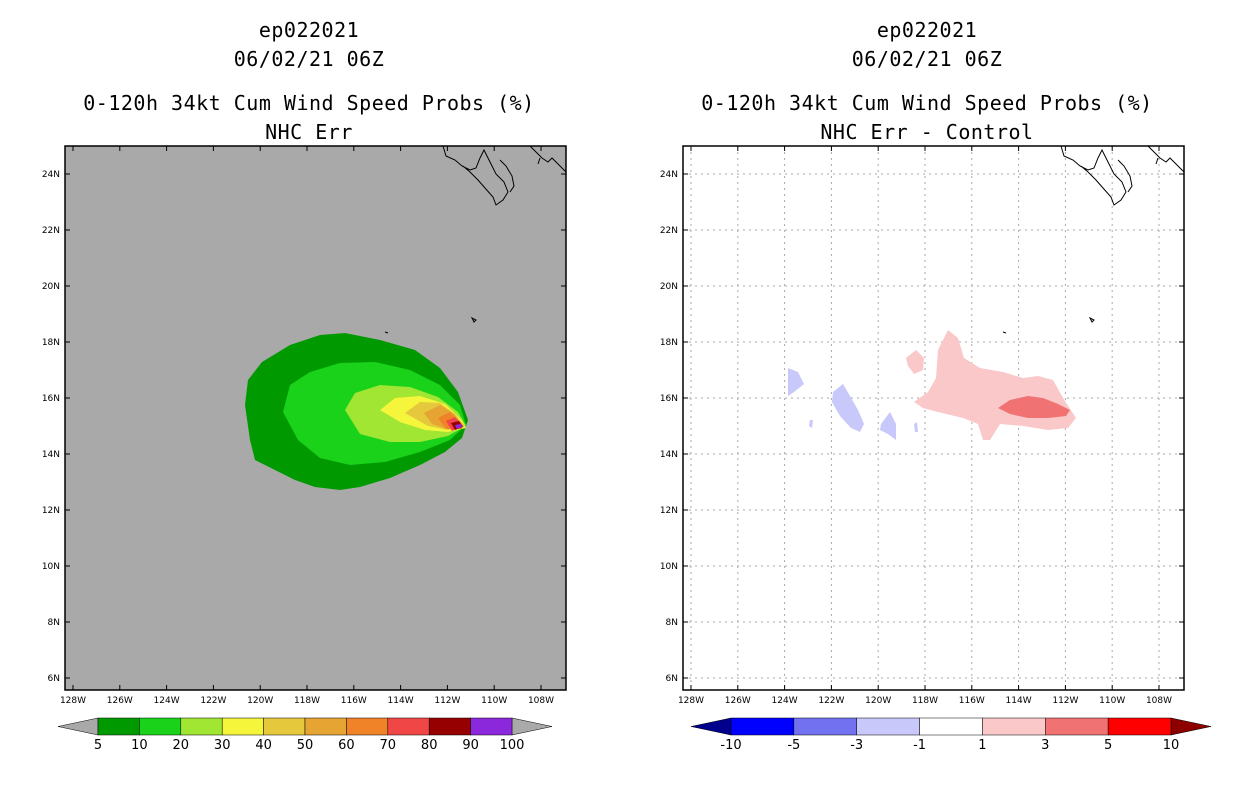 The width and height of the screenshot is (1236, 800). What do you see at coordinates (512, 745) in the screenshot?
I see `colorbar-label: 100` at bounding box center [512, 745].